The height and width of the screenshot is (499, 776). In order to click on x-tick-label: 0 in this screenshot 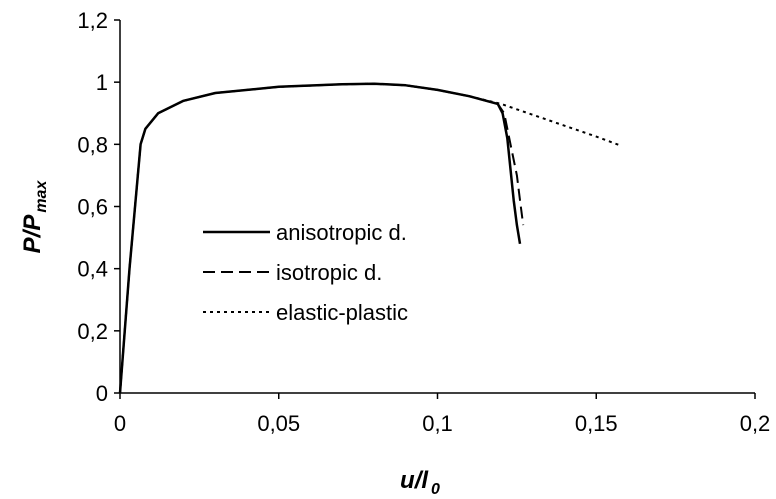, I will do `click(120, 423)`.